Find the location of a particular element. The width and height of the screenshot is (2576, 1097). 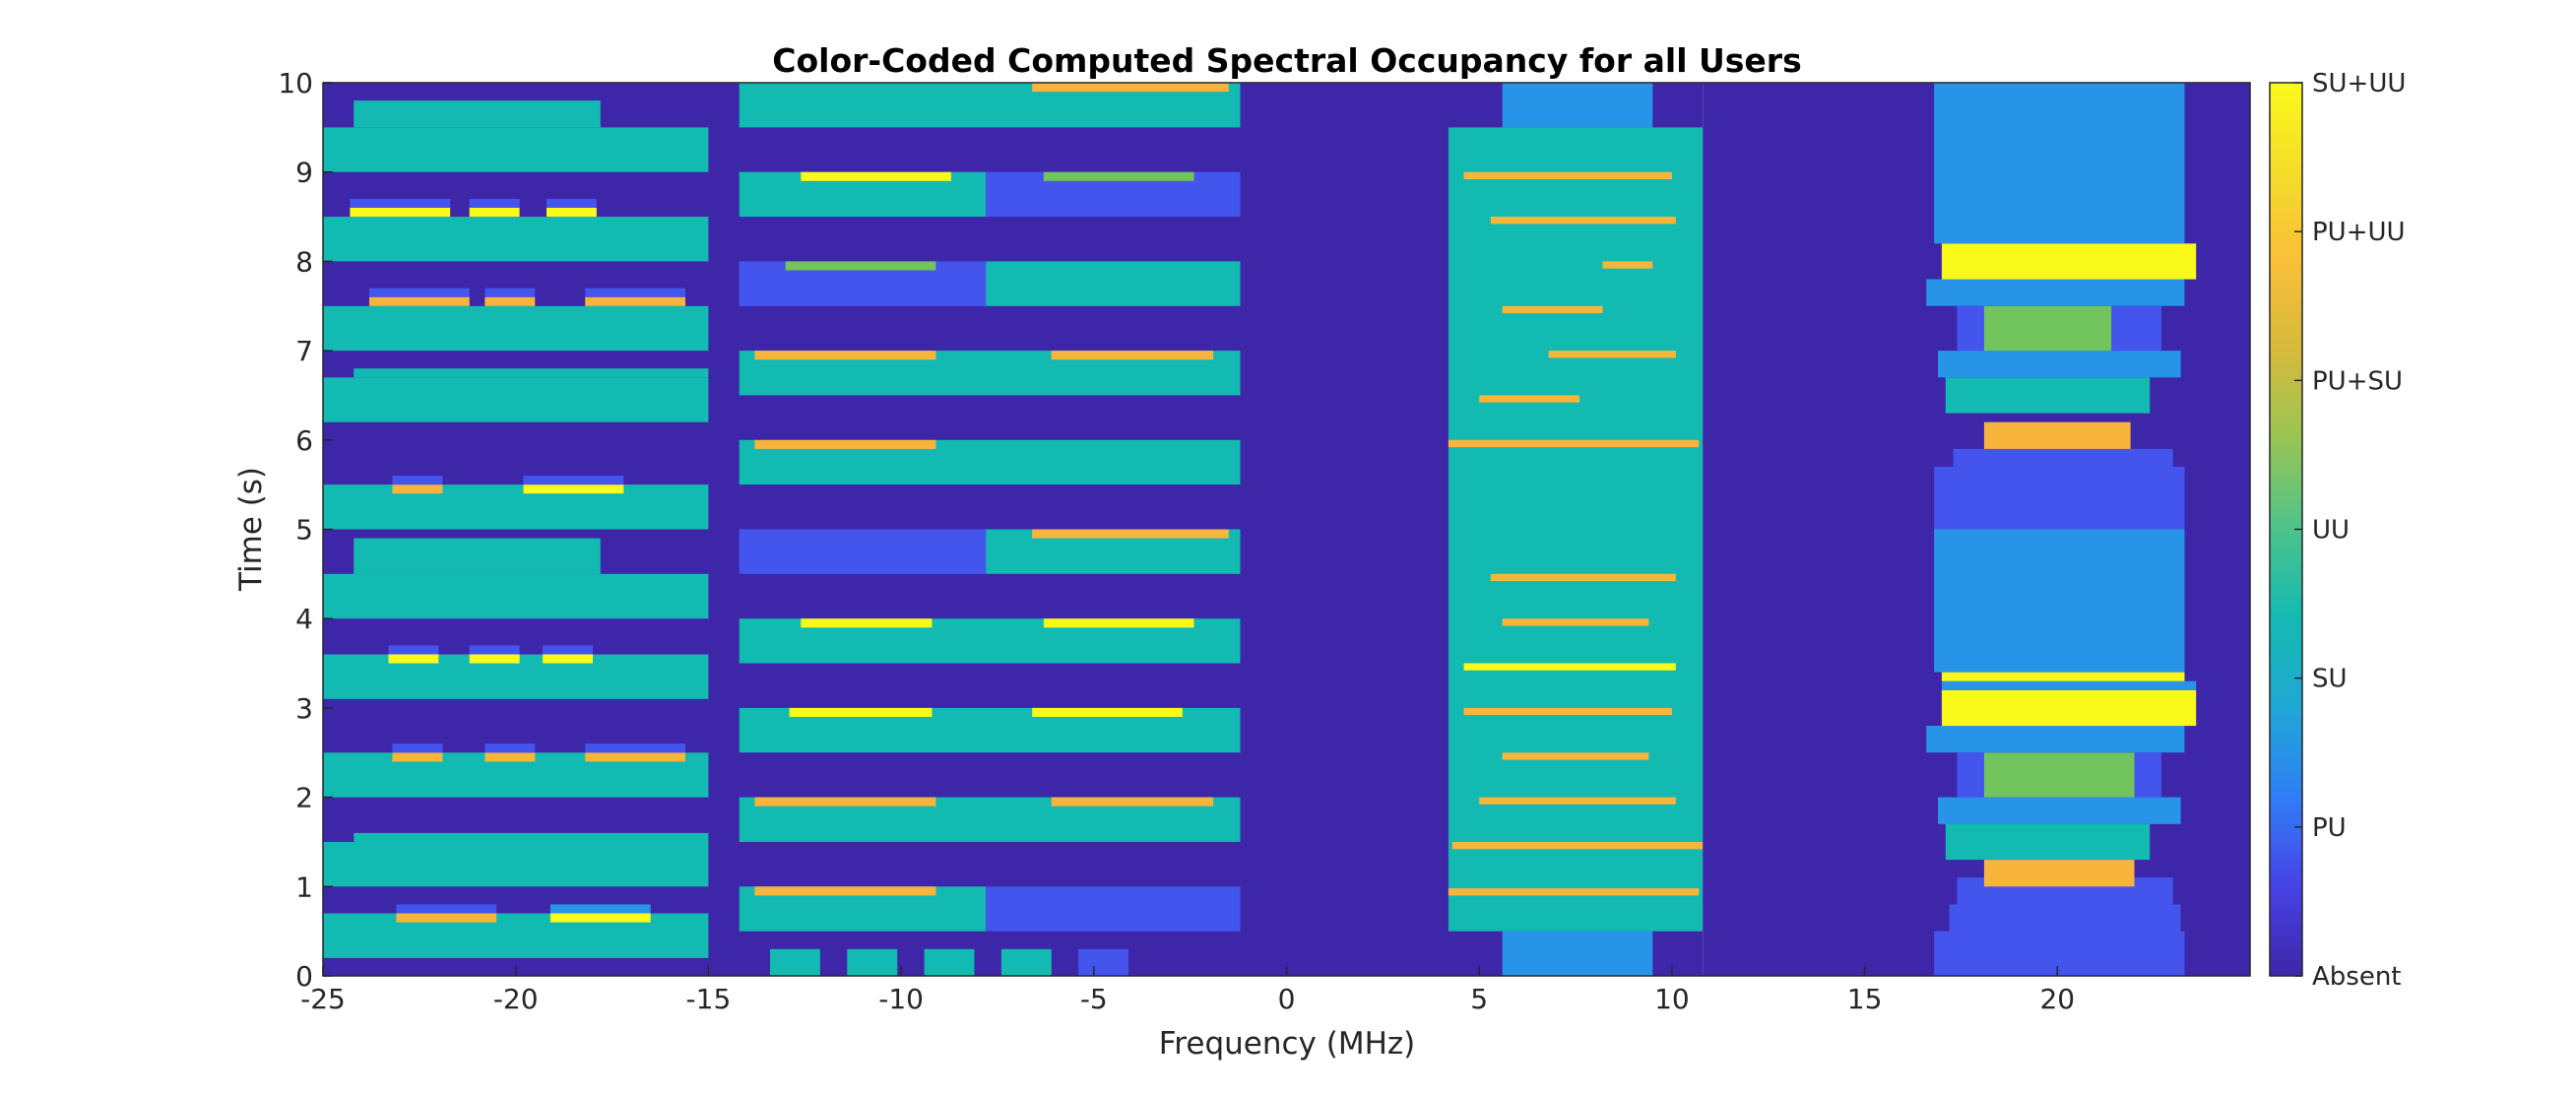

y-axis-label: Time (s) is located at coordinates (251, 529).